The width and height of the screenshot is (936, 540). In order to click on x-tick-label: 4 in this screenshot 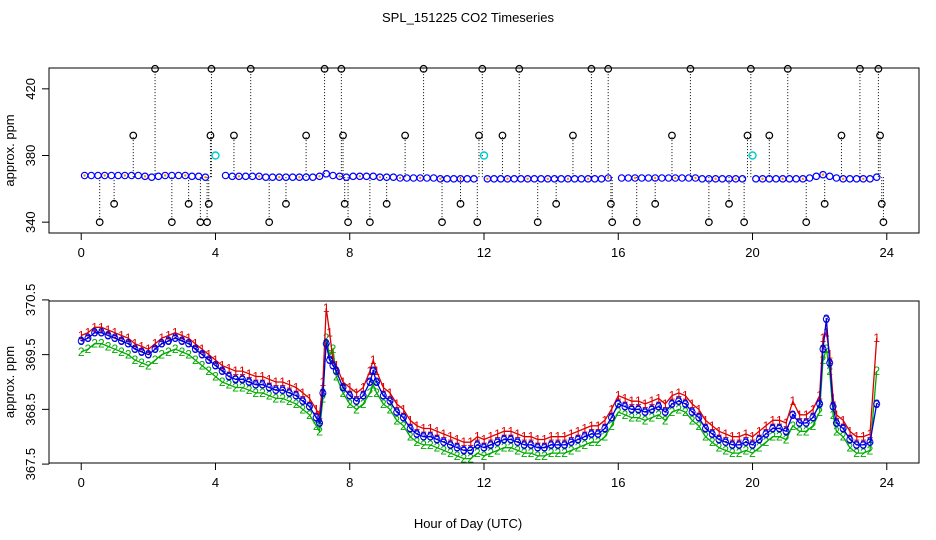, I will do `click(215, 252)`.